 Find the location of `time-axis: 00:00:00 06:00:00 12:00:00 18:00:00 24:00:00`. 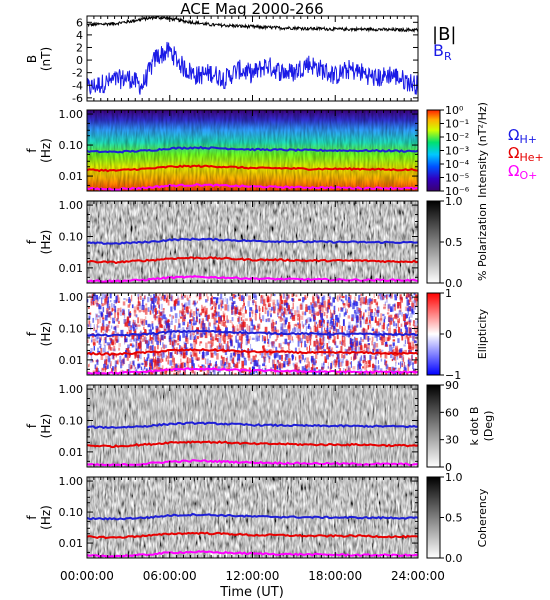

time-axis: 00:00:00 06:00:00 12:00:00 18:00:00 24:00:00 is located at coordinates (252, 576).